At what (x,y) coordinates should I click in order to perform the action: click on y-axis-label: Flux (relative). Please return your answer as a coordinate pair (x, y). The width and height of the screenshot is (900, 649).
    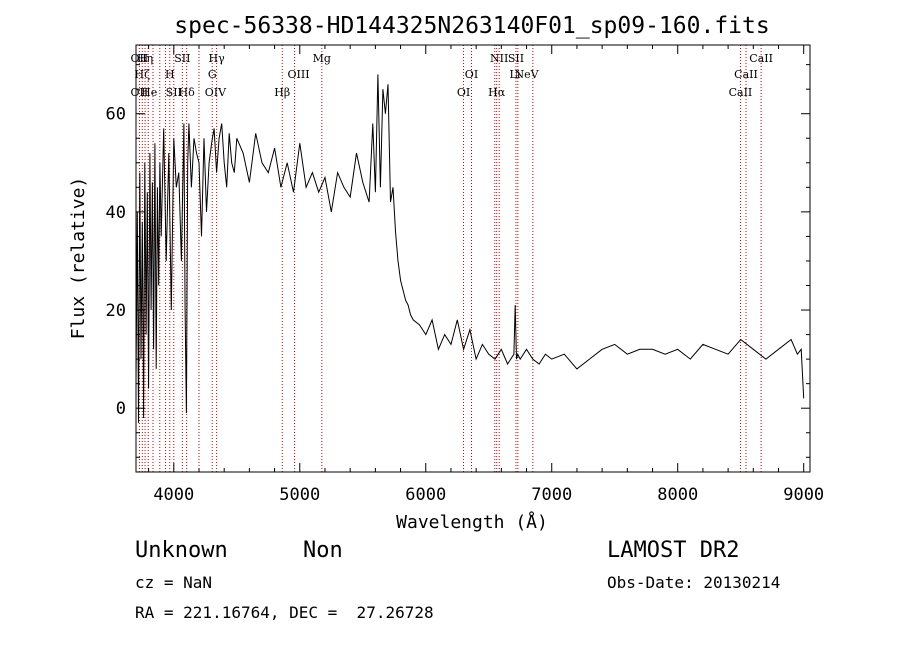
    Looking at the image, I should click on (78, 258).